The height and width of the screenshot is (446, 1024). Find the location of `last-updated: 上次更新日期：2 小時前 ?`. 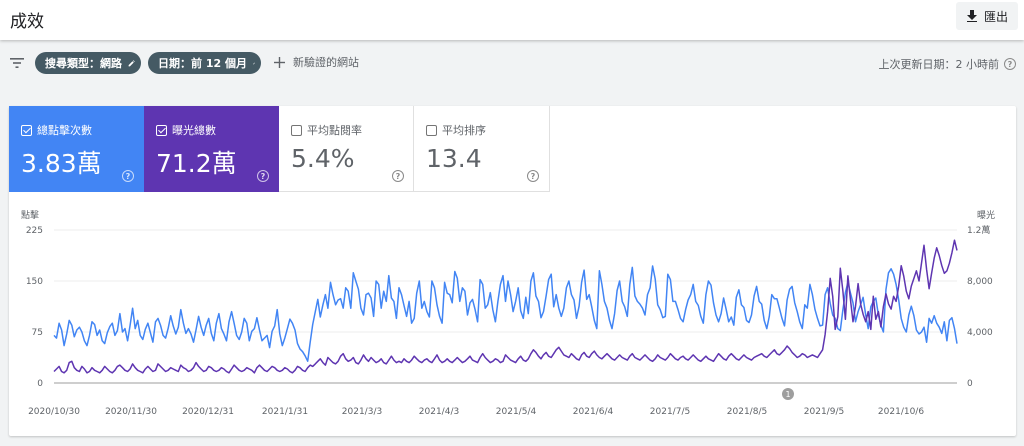

last-updated: 上次更新日期：2 小時前 ? is located at coordinates (947, 64).